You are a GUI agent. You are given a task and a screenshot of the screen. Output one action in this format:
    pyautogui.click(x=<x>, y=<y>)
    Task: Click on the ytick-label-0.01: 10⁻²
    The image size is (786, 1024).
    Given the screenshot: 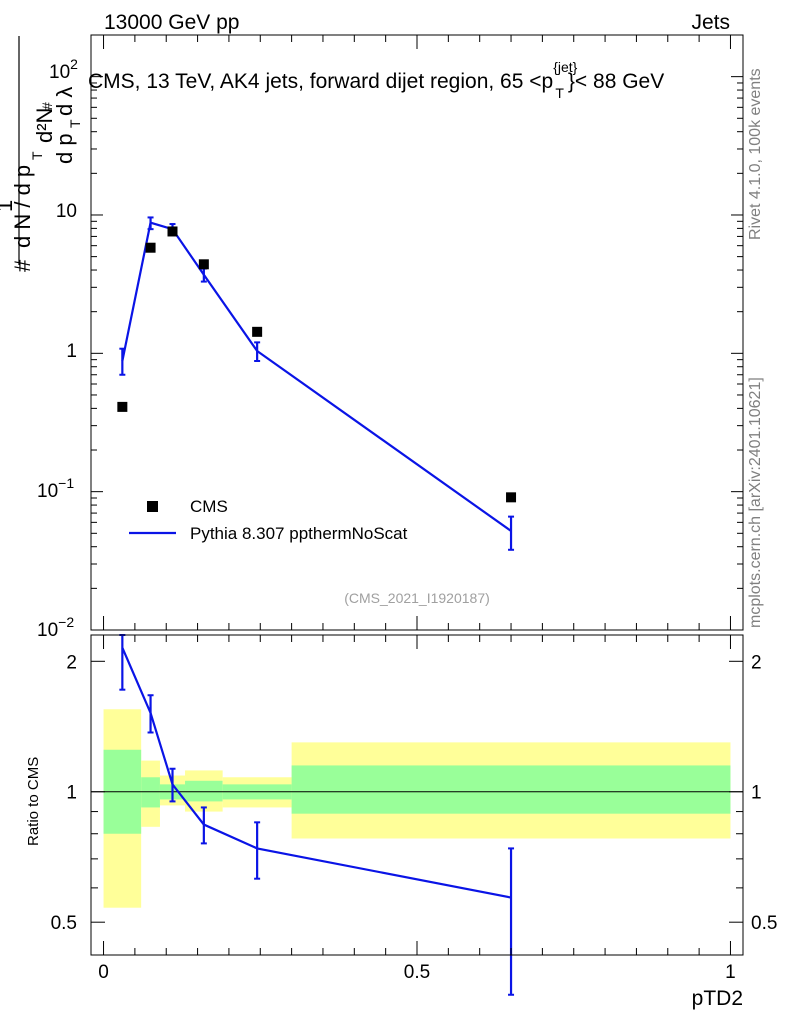 What is the action you would take?
    pyautogui.click(x=55, y=627)
    